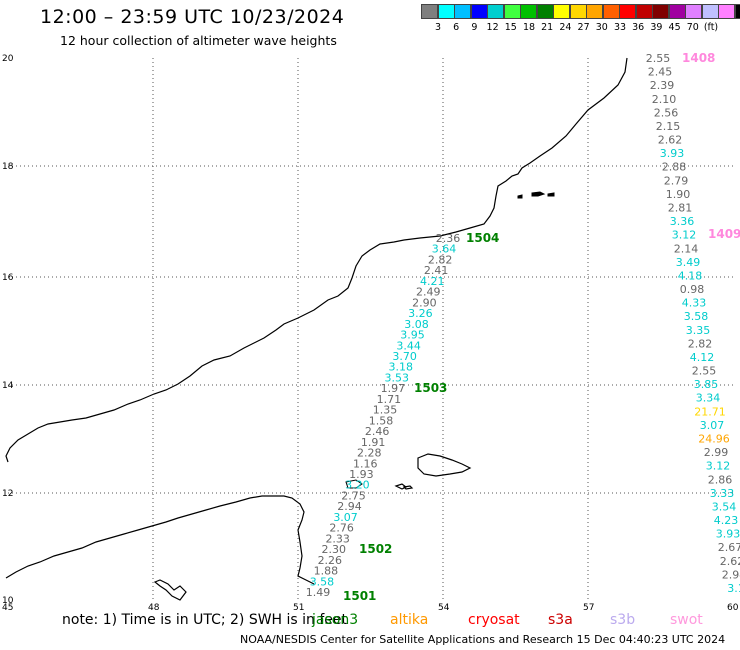 This screenshot has height=650, width=740. Describe the element at coordinates (482, 238) in the screenshot. I see `pass-label: 1504` at that location.